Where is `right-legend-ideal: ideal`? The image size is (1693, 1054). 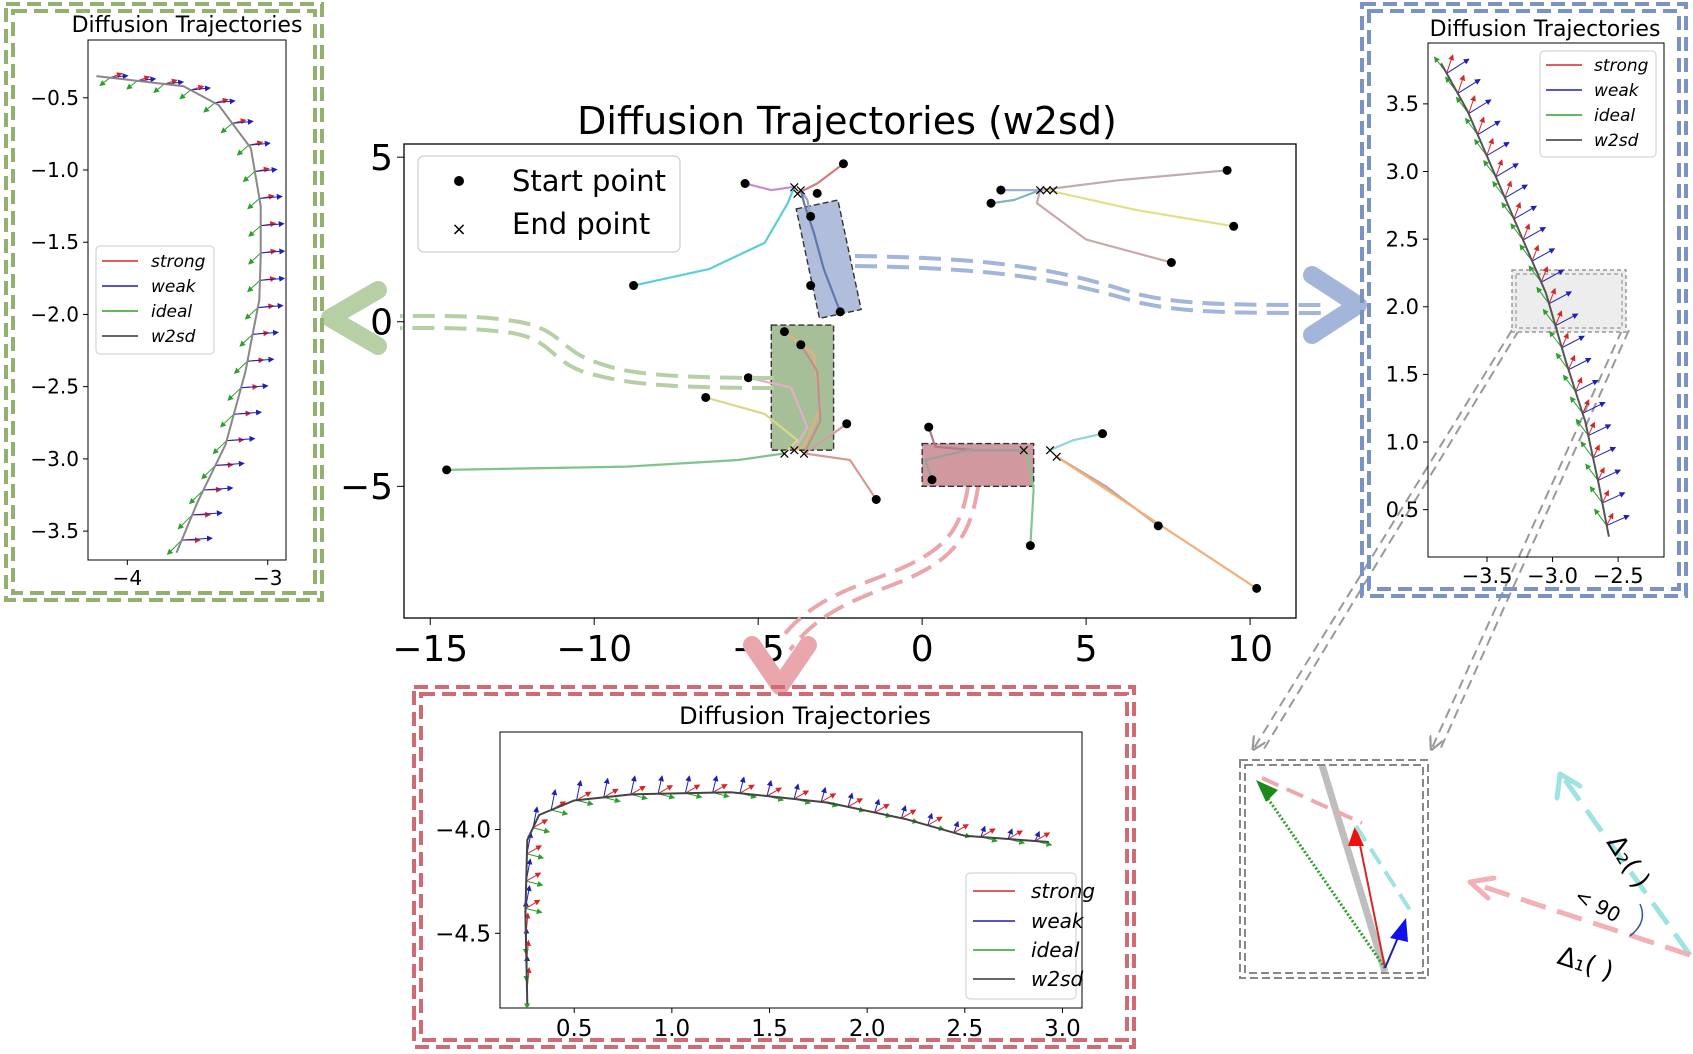 right-legend-ideal: ideal is located at coordinates (1614, 116).